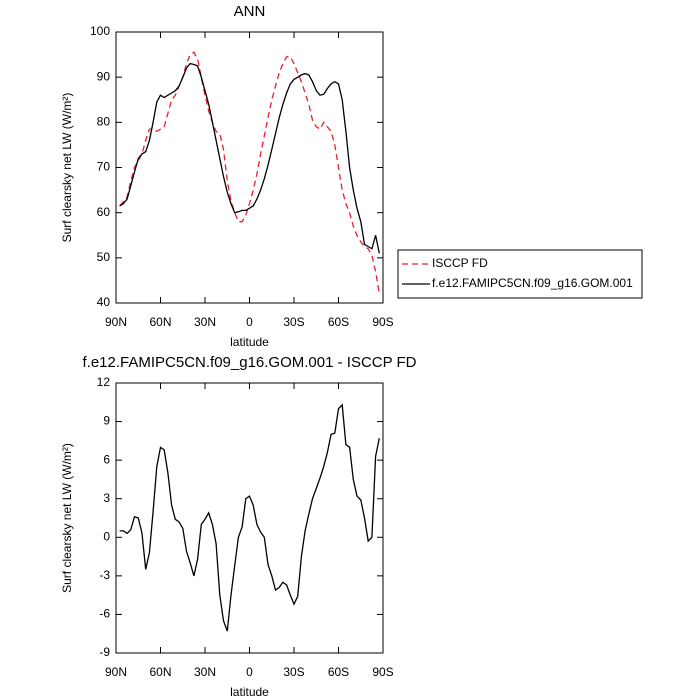  Describe the element at coordinates (104, 575) in the screenshot. I see `y-tick-label: -3` at that location.